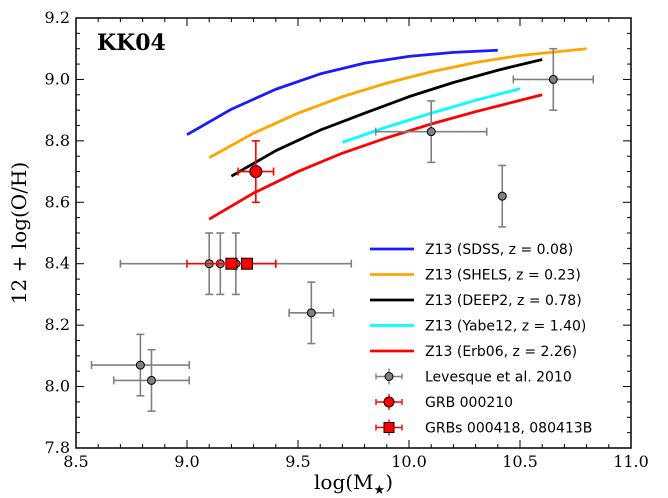  I want to click on y-tick-label: 8.6, so click(57, 201).